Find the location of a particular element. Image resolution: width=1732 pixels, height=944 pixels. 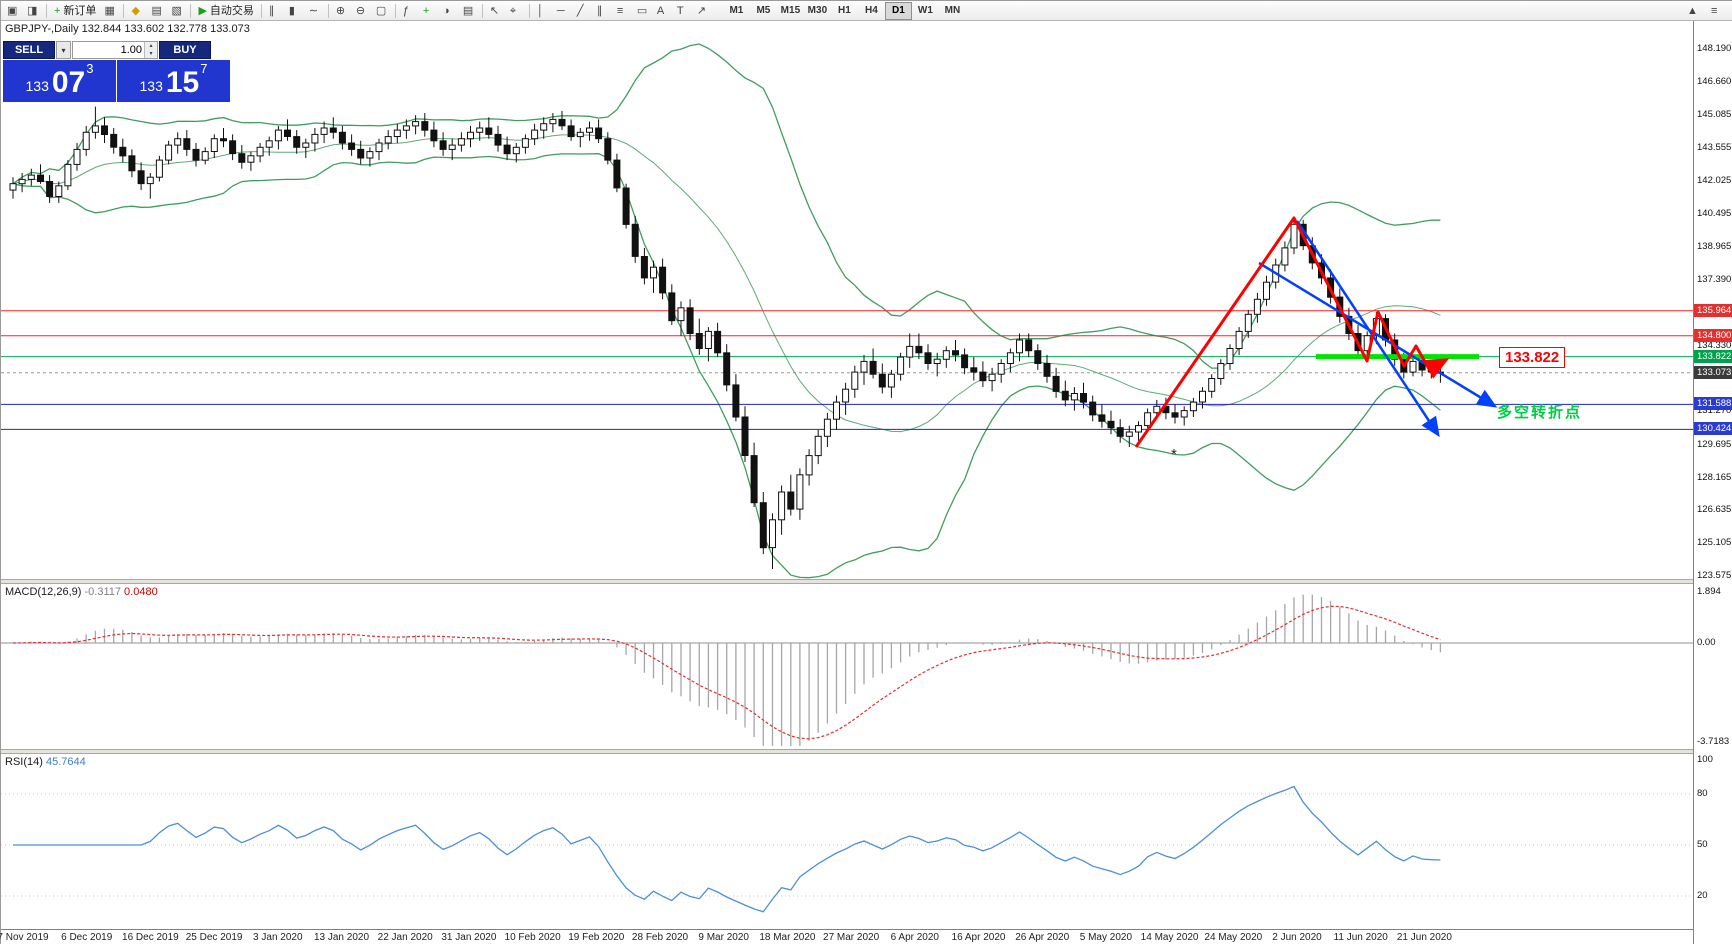

price-axis-tick: 134.330 is located at coordinates (1714, 345).